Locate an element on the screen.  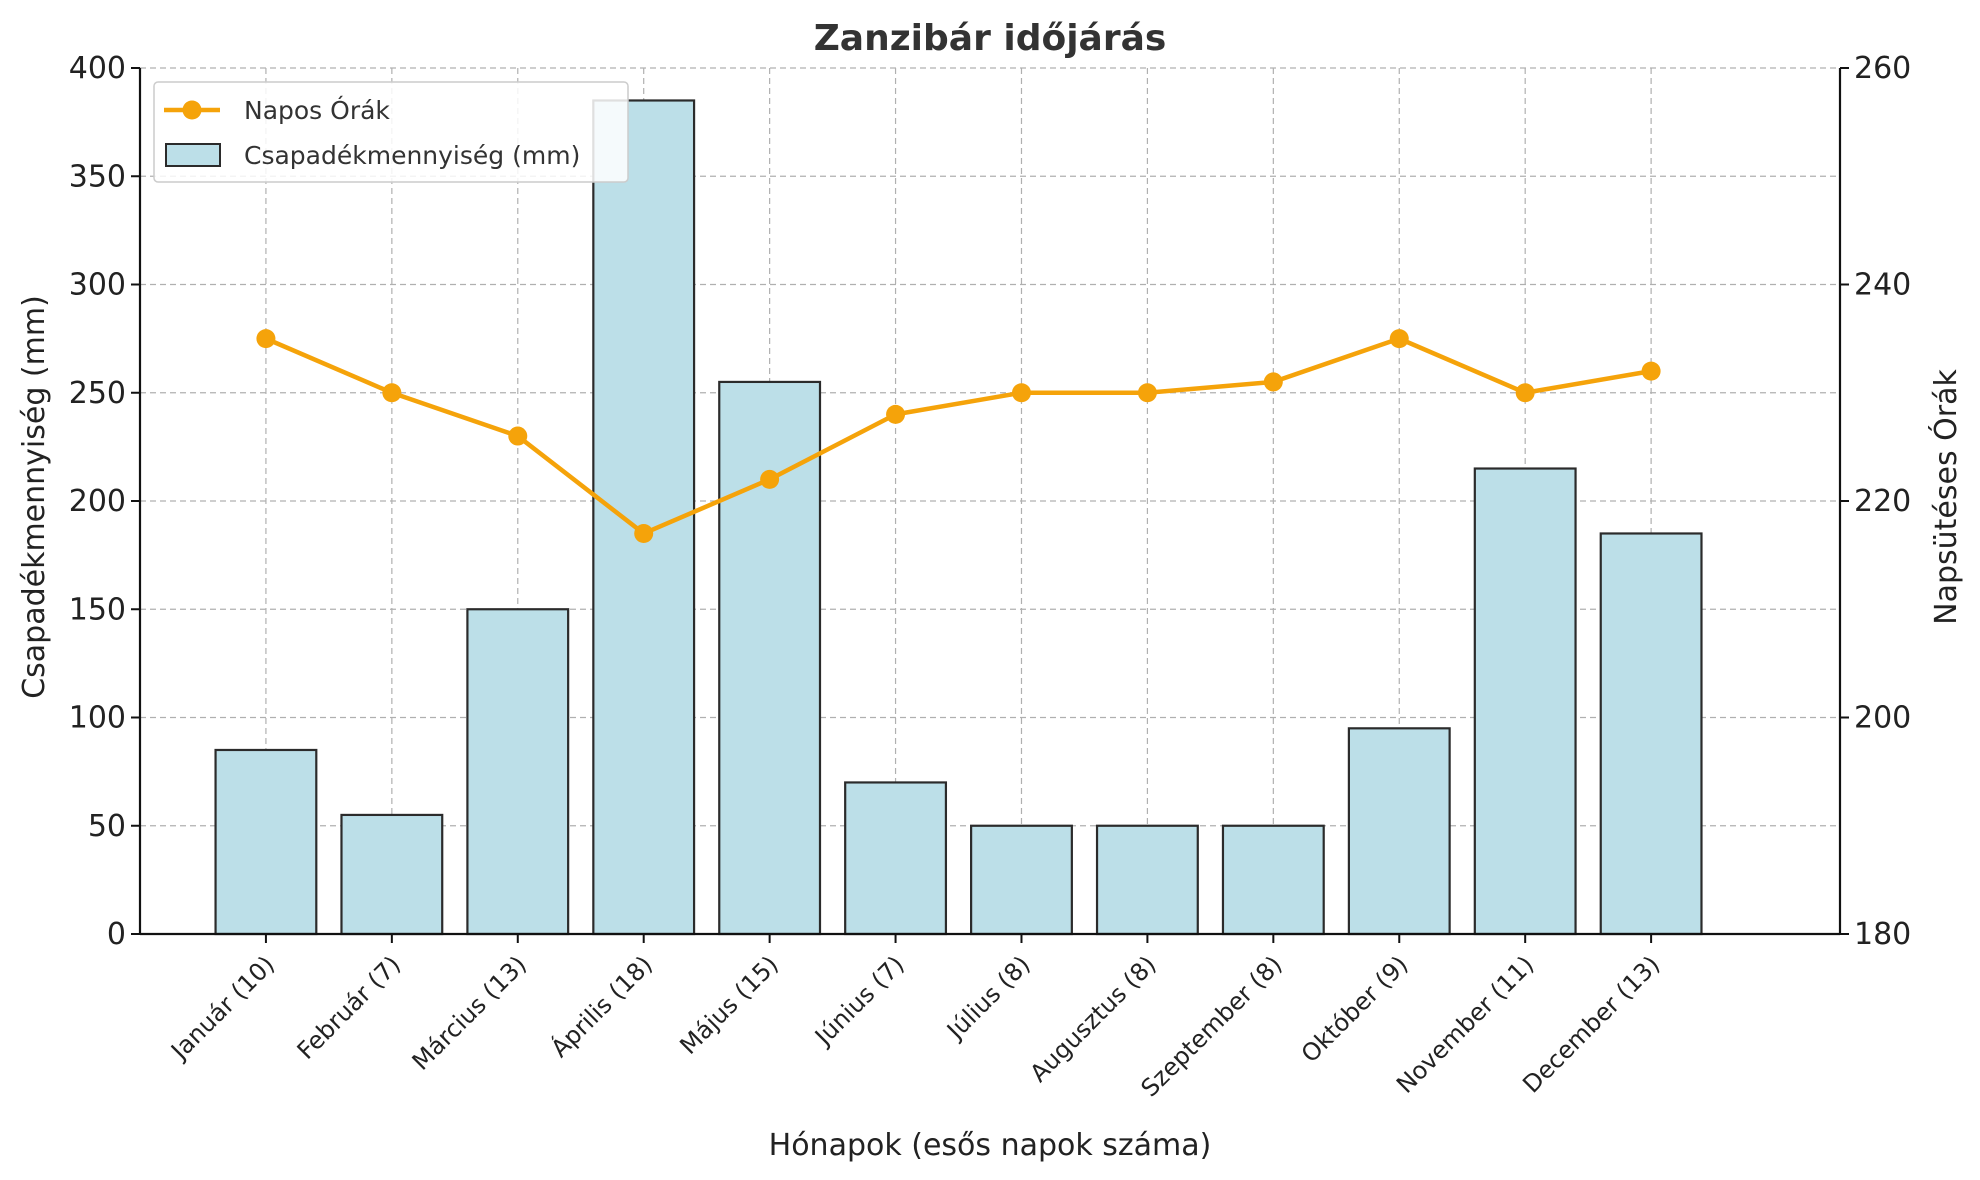
x-tick-label: Február (7) is located at coordinates (349, 1007).